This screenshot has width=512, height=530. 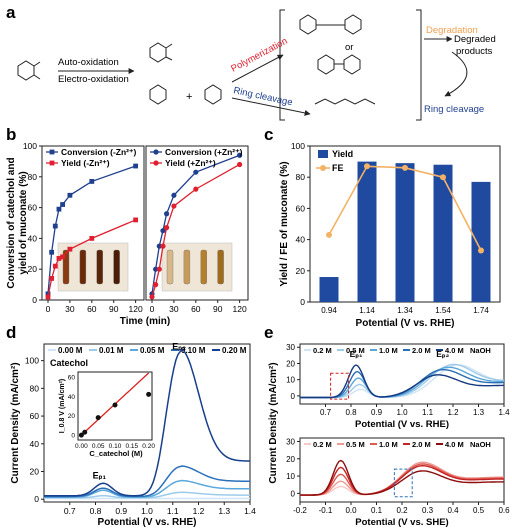 What do you see at coordinates (36, 499) in the screenshot?
I see `y-tick-label-d: 0` at bounding box center [36, 499].